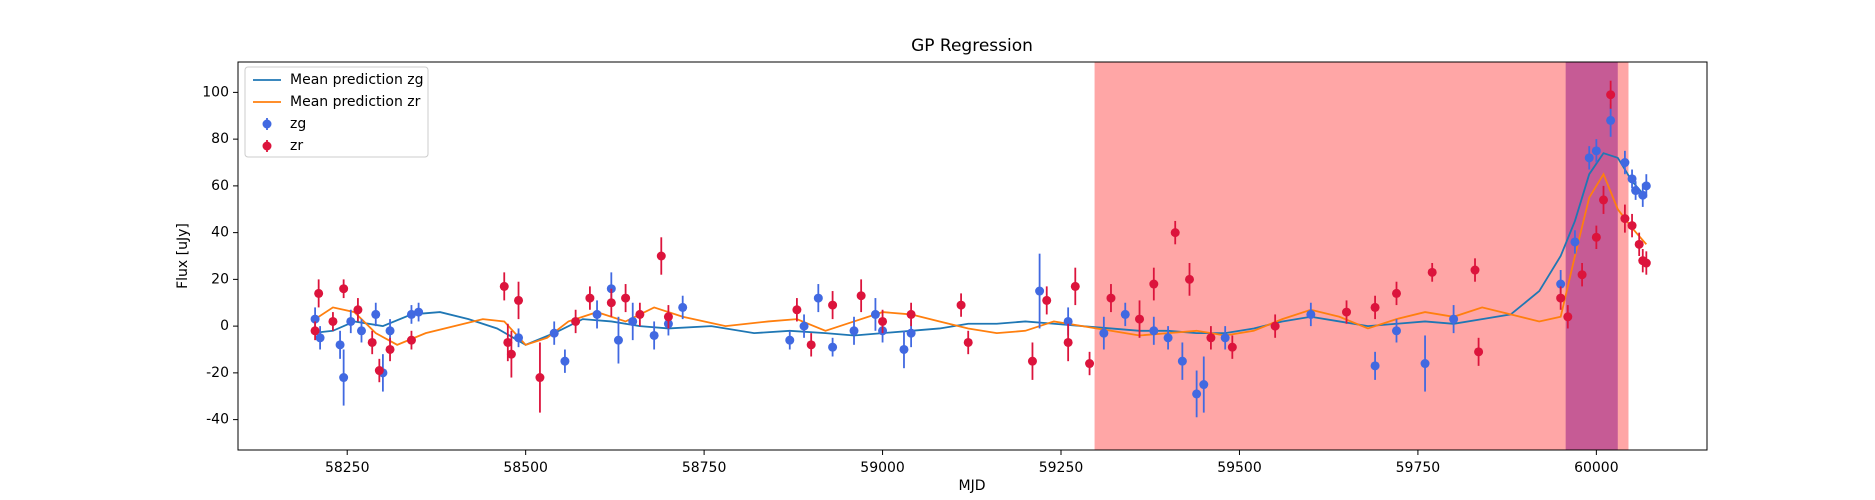 The height and width of the screenshot is (500, 1875). What do you see at coordinates (220, 233) in the screenshot?
I see `y-tick-label: 40` at bounding box center [220, 233].